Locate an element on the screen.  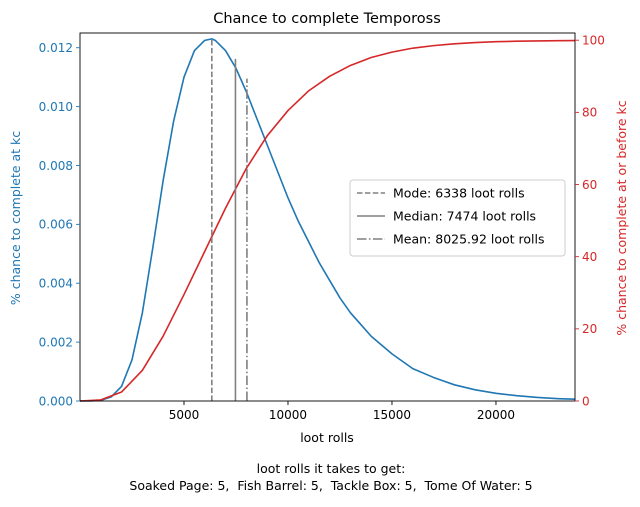
right-y-axis: 0 20 40 60 80 100 is located at coordinates (590, 221).